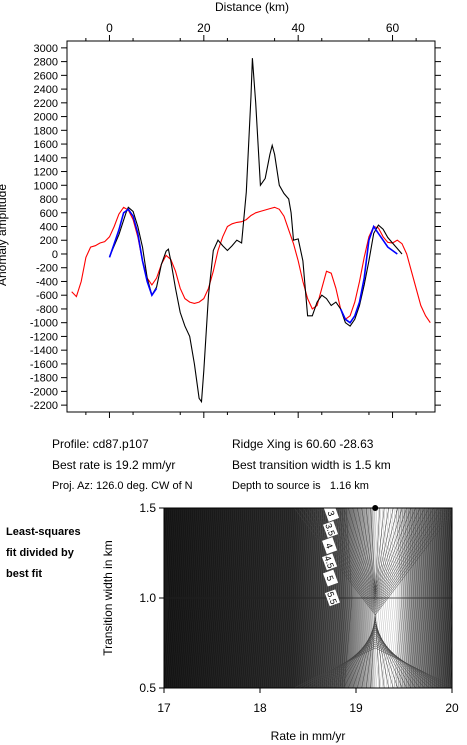 This screenshot has width=467, height=745. I want to click on series-line-fit, so click(253, 266).